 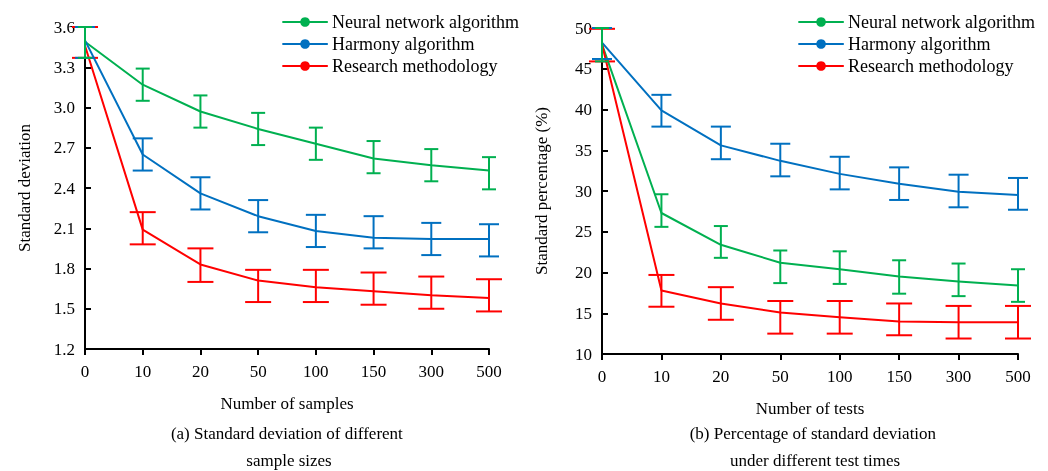 I want to click on y-tick-label: 20, so click(x=583, y=272).